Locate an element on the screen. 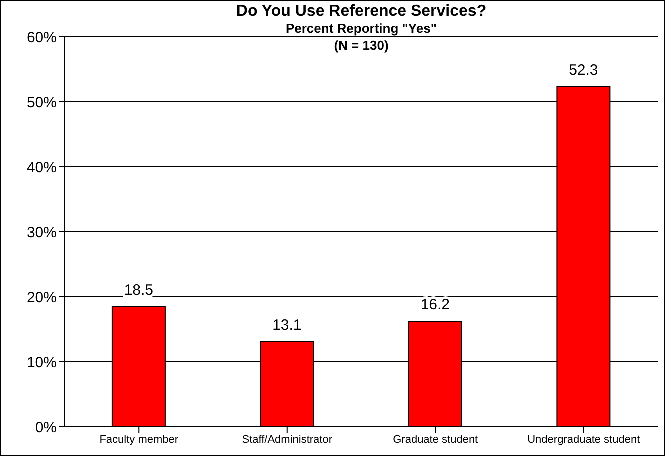 The width and height of the screenshot is (665, 456). y-tick-label: 10% is located at coordinates (41, 363).